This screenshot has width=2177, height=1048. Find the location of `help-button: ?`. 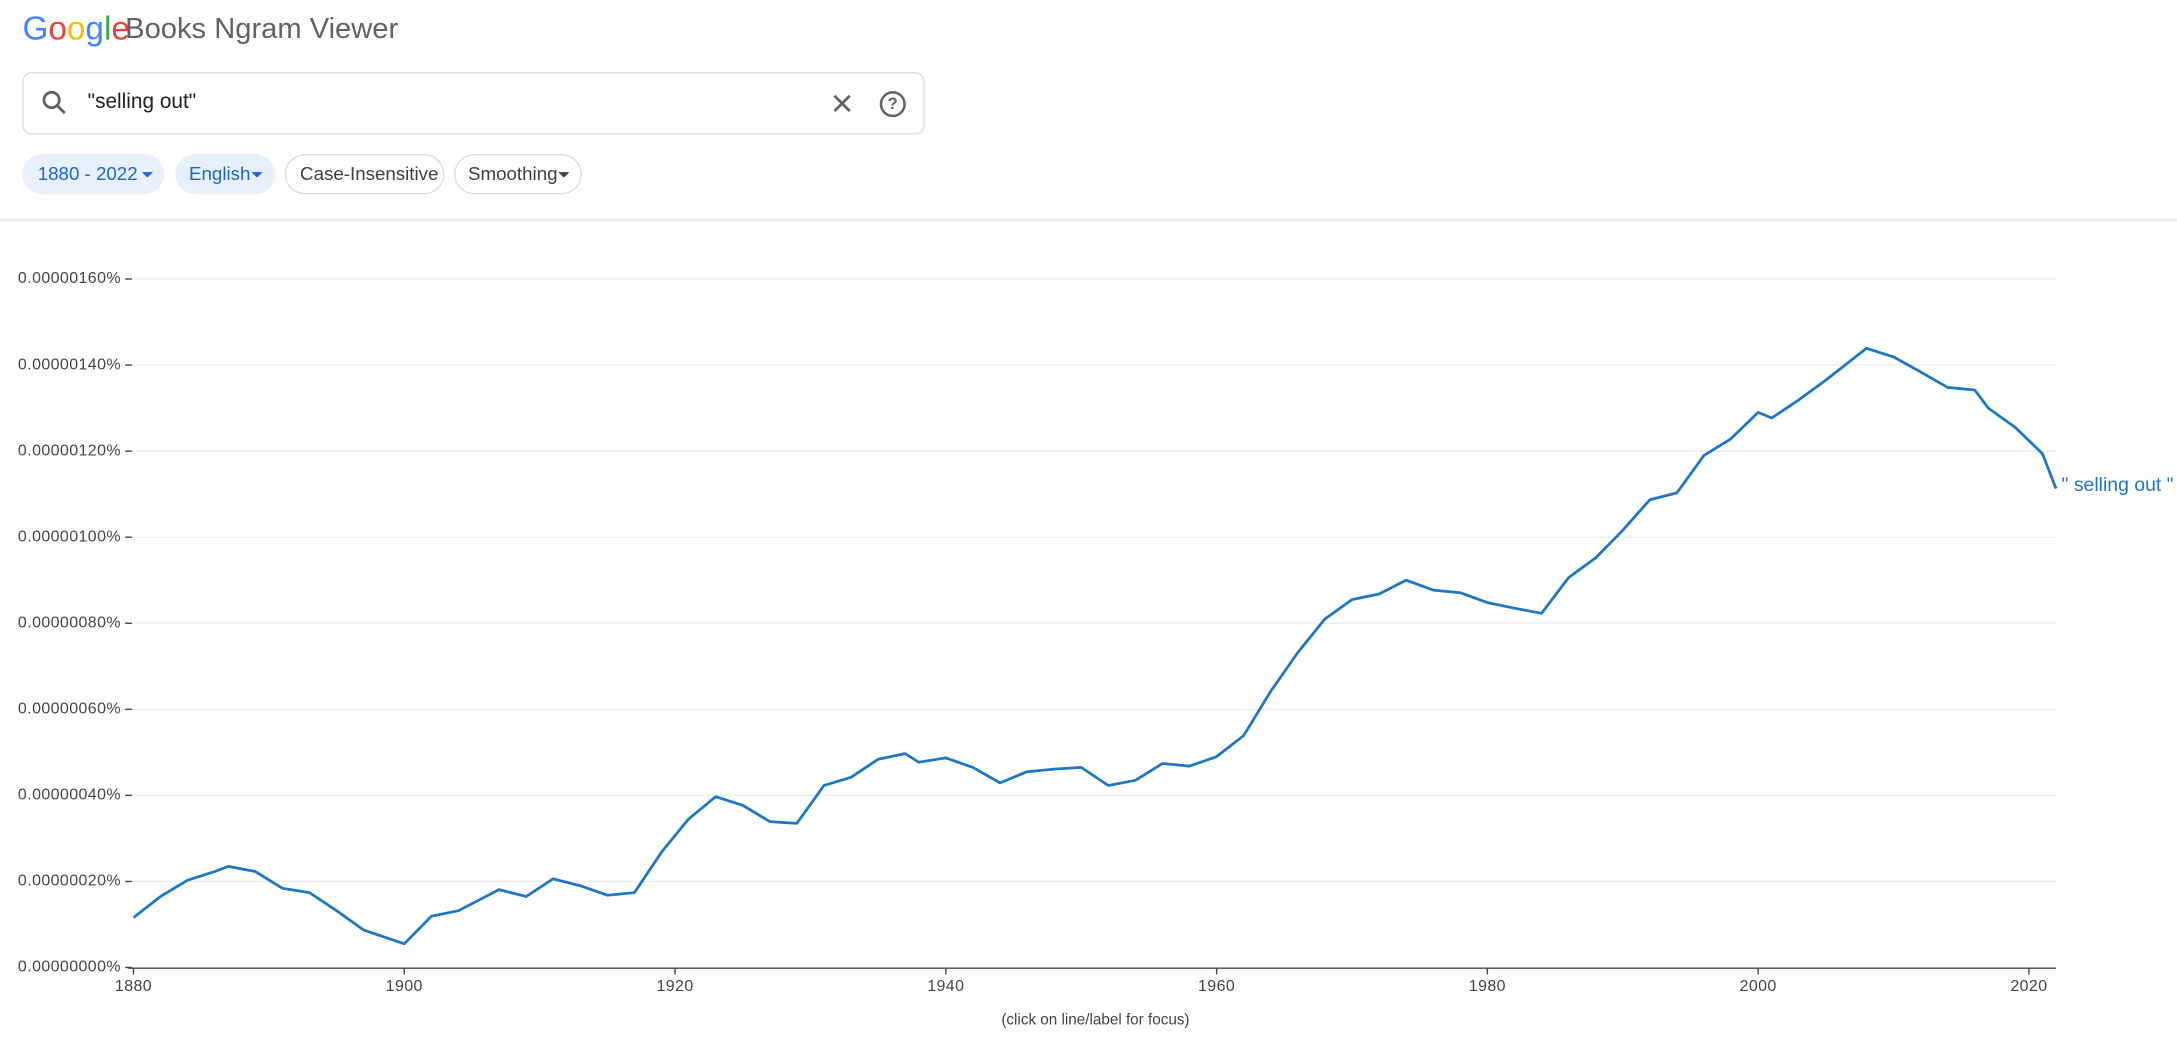

help-button: ? is located at coordinates (892, 104).